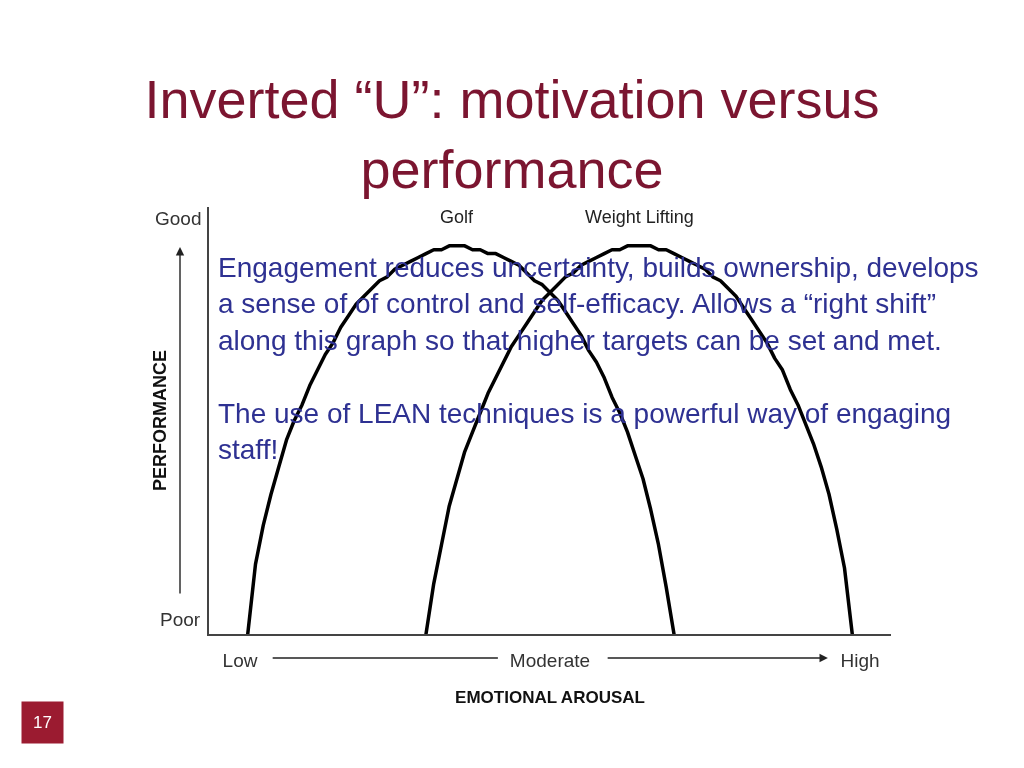 The height and width of the screenshot is (768, 1024). I want to click on x-tick-label: High, so click(860, 660).